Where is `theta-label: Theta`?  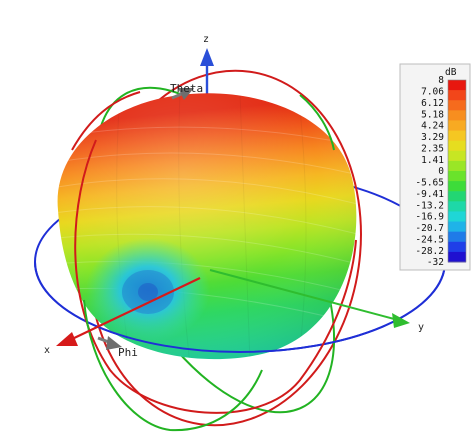
theta-label: Theta is located at coordinates (186, 88).